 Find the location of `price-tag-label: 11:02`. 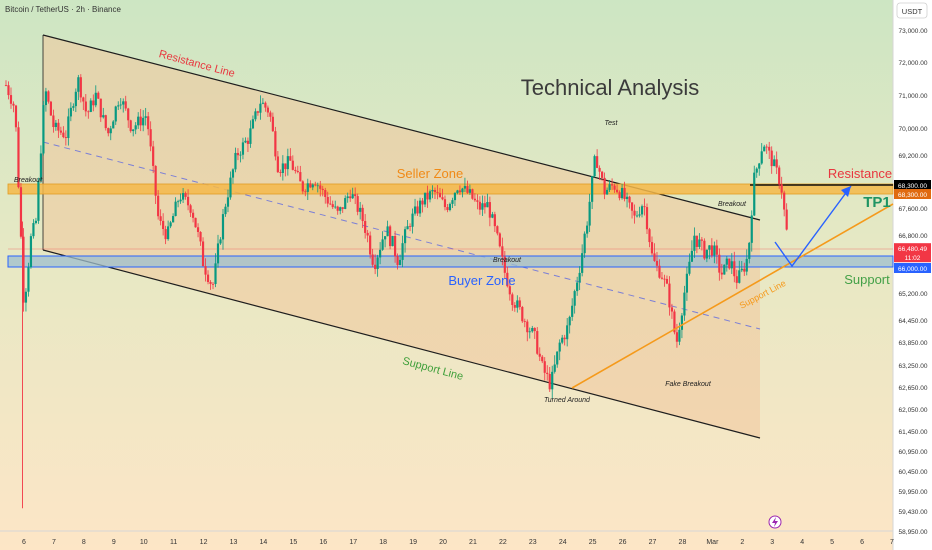

price-tag-label: 11:02 is located at coordinates (913, 258).